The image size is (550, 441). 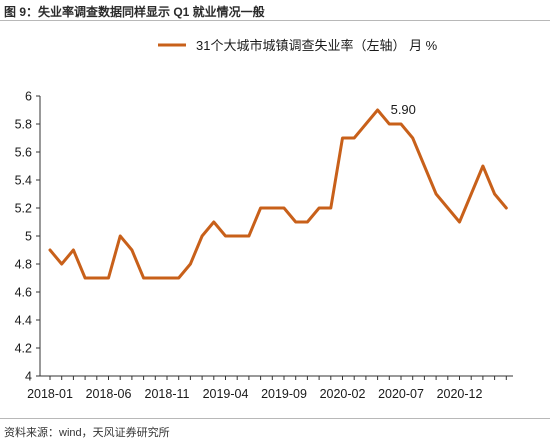 I want to click on y-tick-label: 4, so click(x=28, y=377).